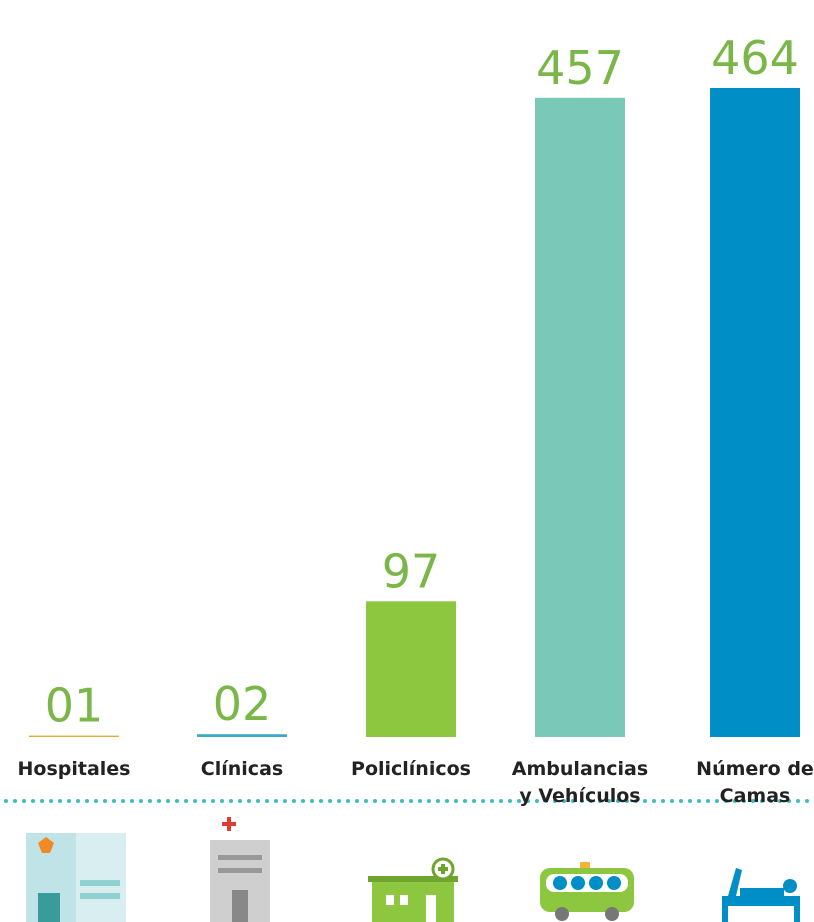  I want to click on category-label: Policlínicos, so click(411, 769).